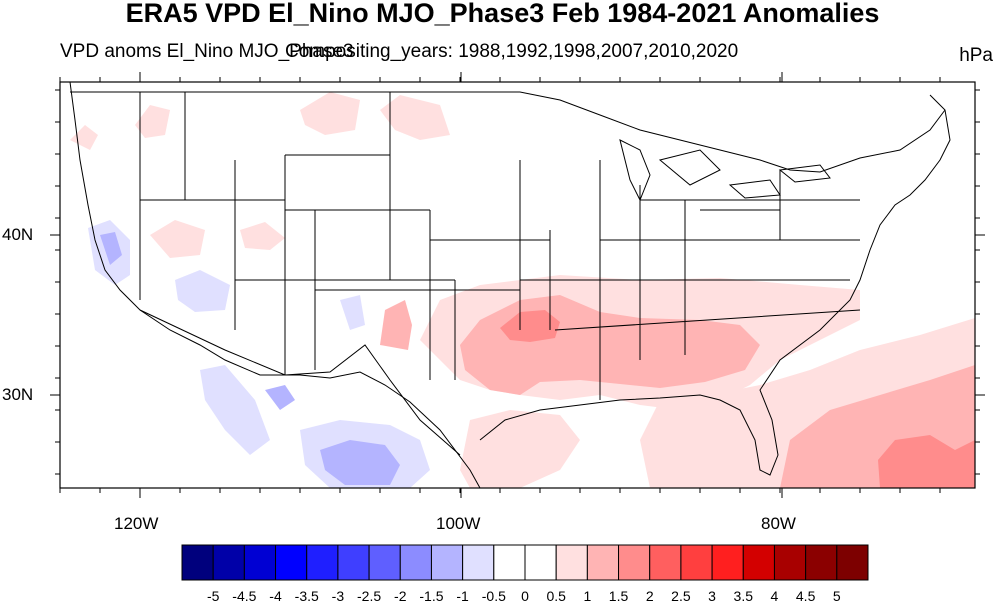 This screenshot has height=604, width=1005. What do you see at coordinates (338, 596) in the screenshot?
I see `colorbar-label: -3` at bounding box center [338, 596].